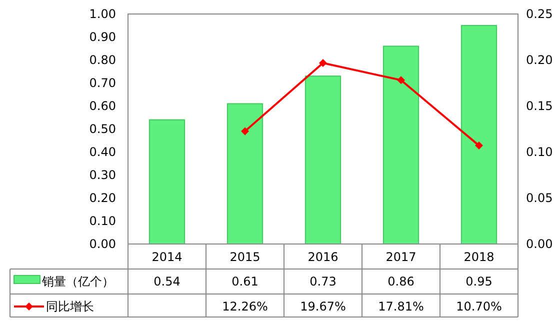 The image size is (560, 324). What do you see at coordinates (245, 281) in the screenshot?
I see `data-label: 0.61` at bounding box center [245, 281].